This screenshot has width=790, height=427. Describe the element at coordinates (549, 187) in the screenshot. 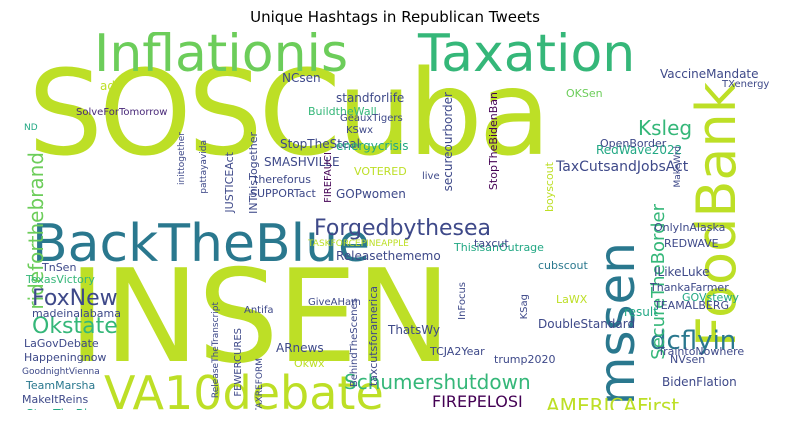

I see `word-boyscout: boyscout` at that location.